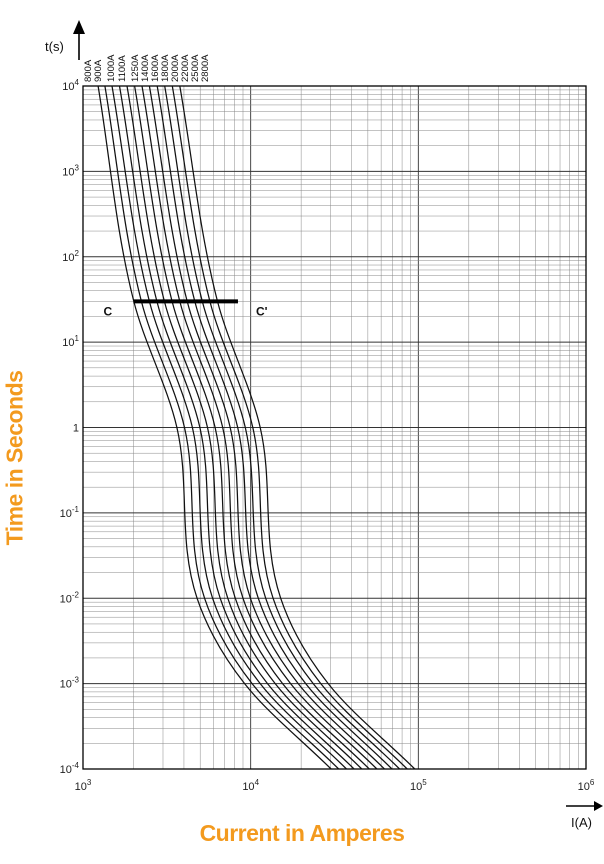 This screenshot has height=864, width=604. What do you see at coordinates (107, 311) in the screenshot?
I see `marker-c: C` at bounding box center [107, 311].